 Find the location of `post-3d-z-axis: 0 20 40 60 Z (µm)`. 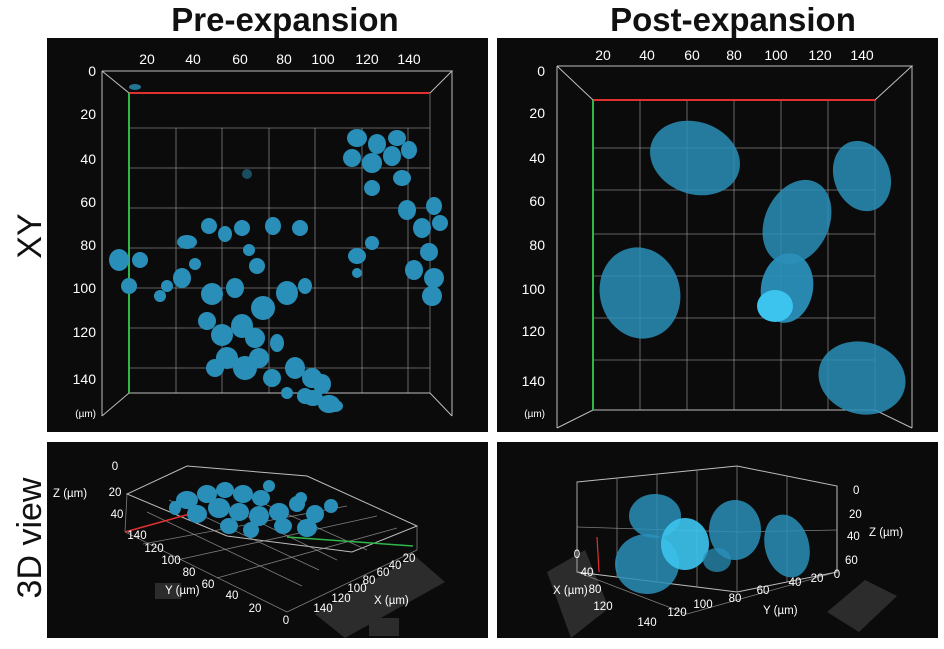

post-3d-z-axis: 0 20 40 60 Z (µm) is located at coordinates (874, 526).